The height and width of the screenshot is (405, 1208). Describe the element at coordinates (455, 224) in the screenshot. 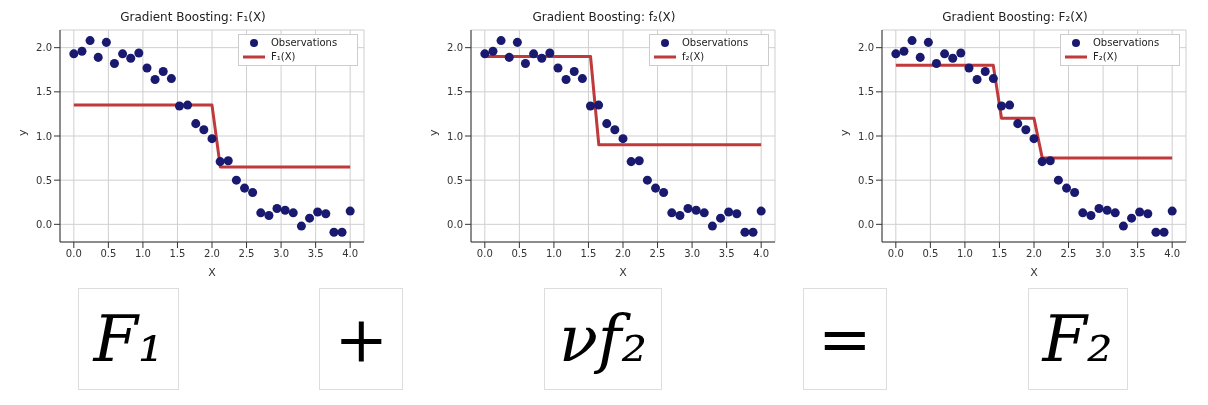

I see `y-tick-label: 0.0` at that location.